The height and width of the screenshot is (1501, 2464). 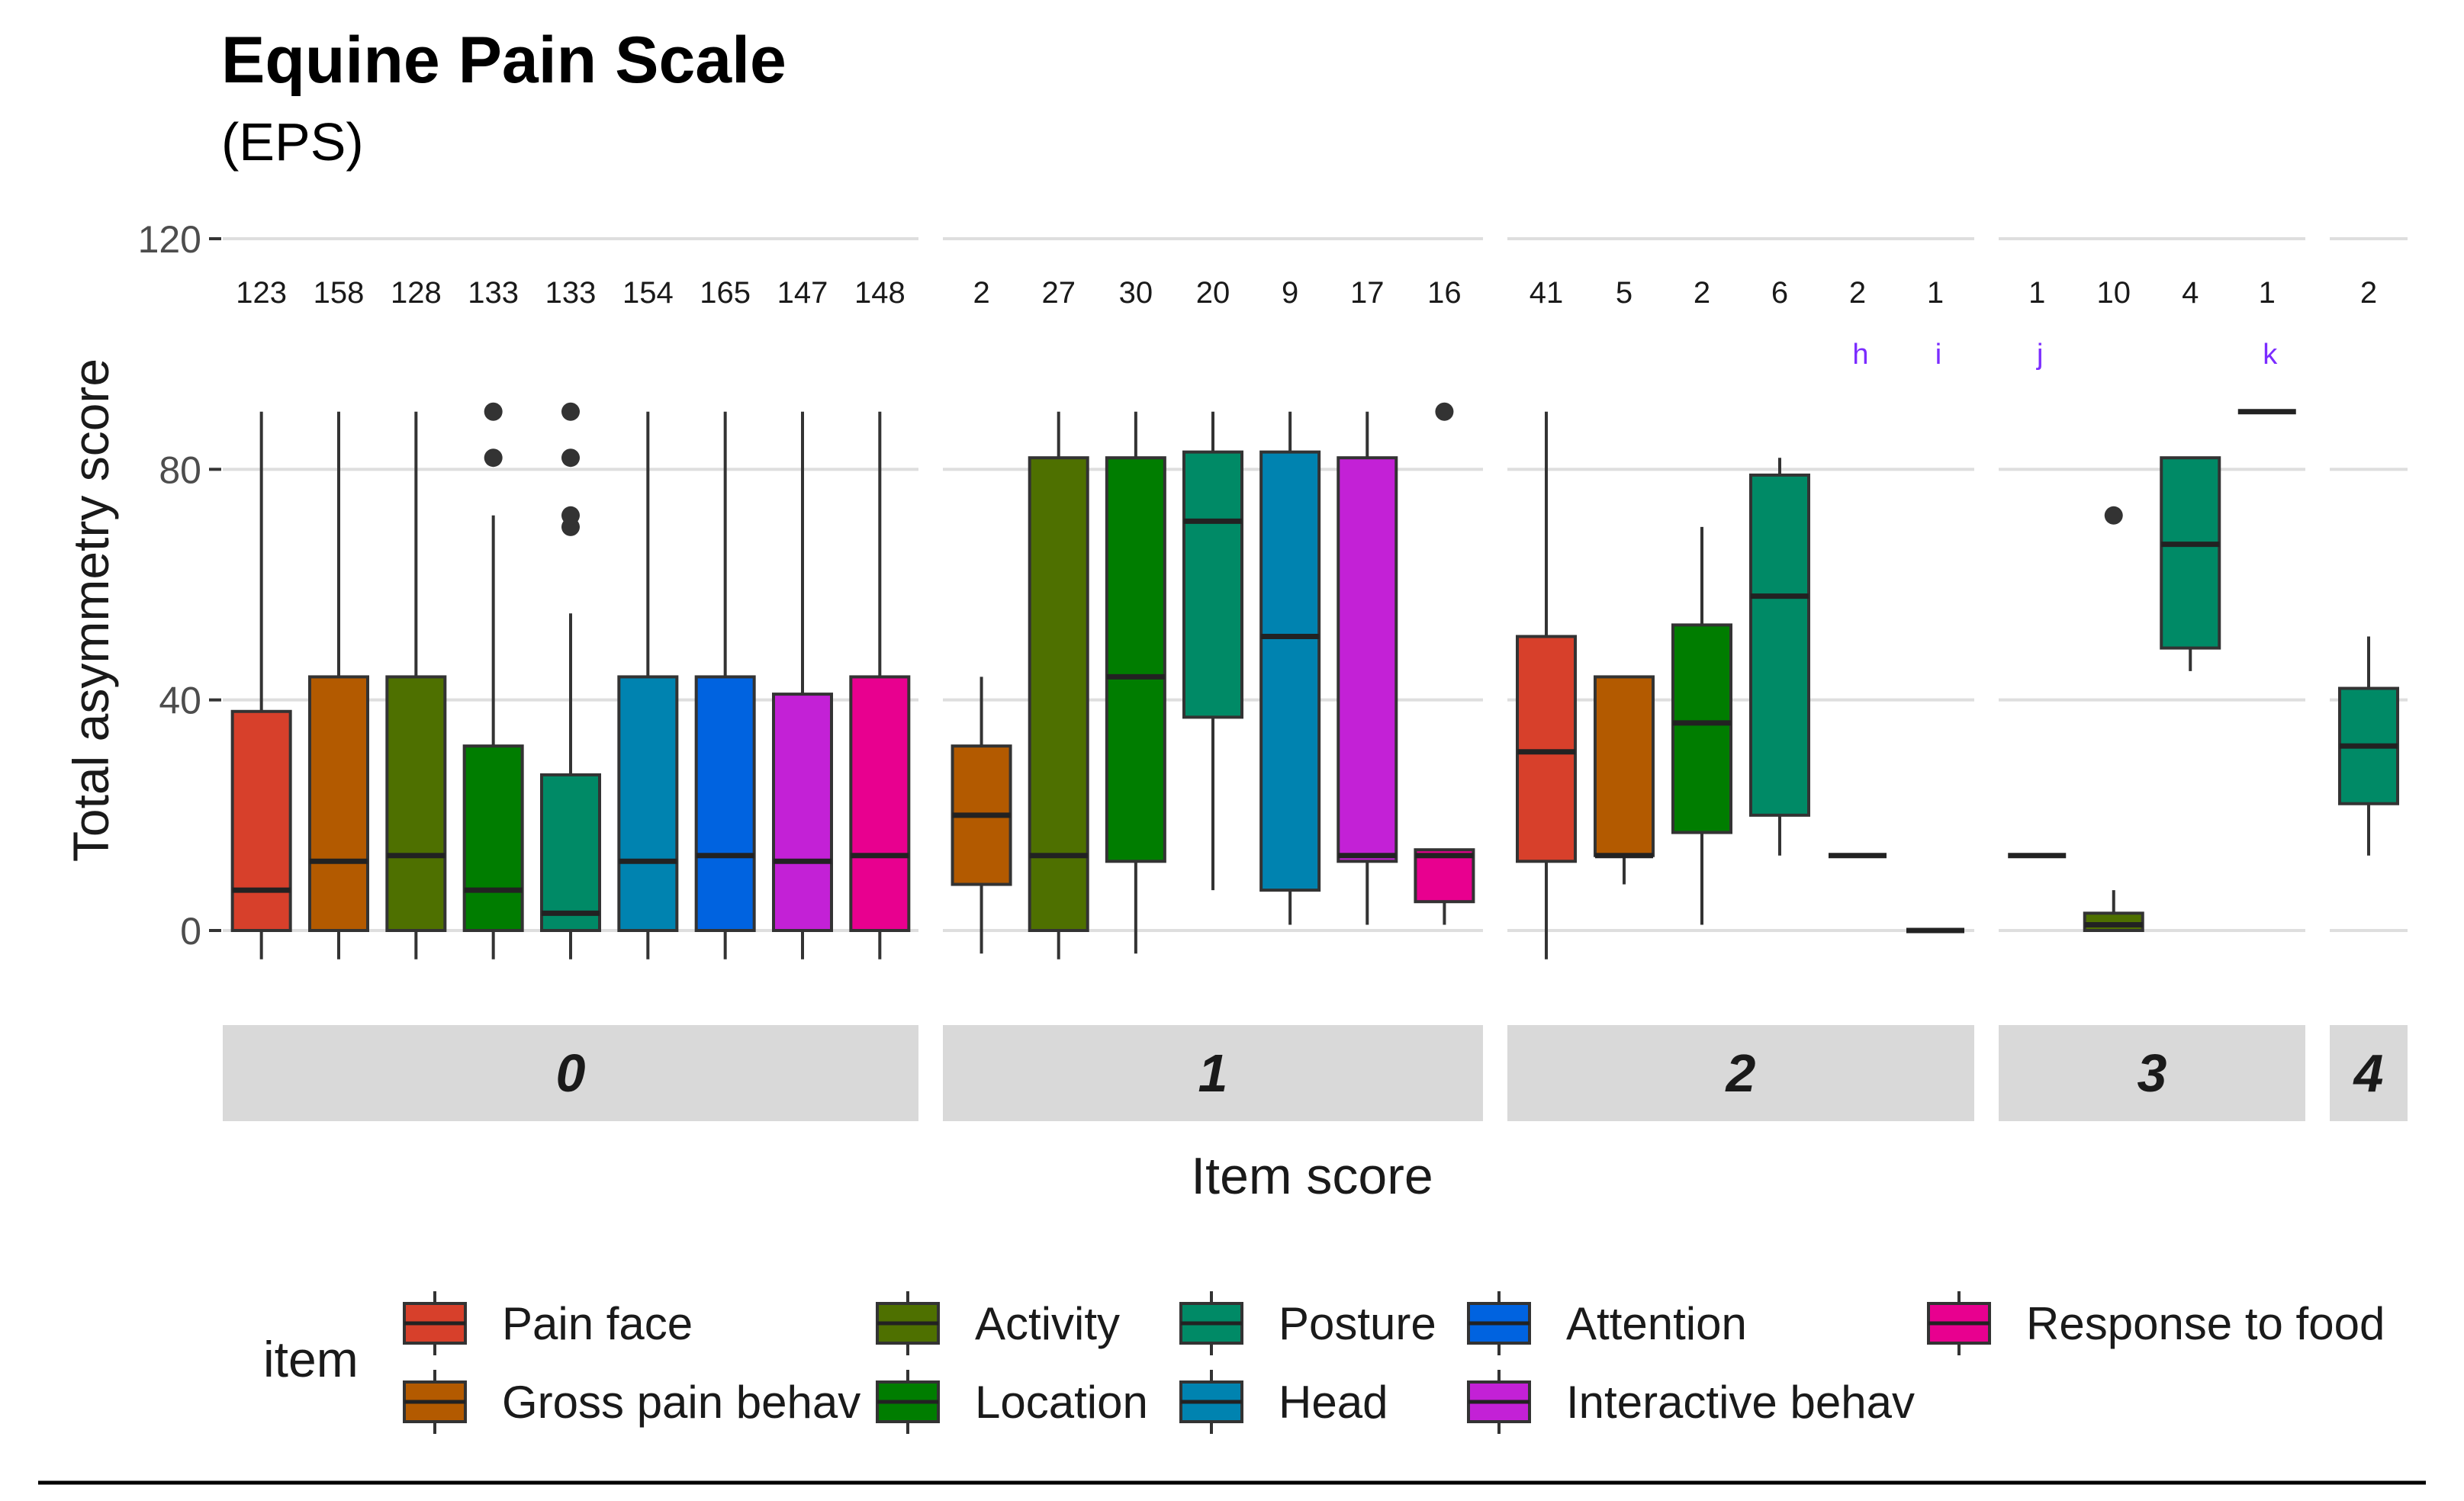 What do you see at coordinates (1290, 293) in the screenshot?
I see `count-label: 9` at bounding box center [1290, 293].